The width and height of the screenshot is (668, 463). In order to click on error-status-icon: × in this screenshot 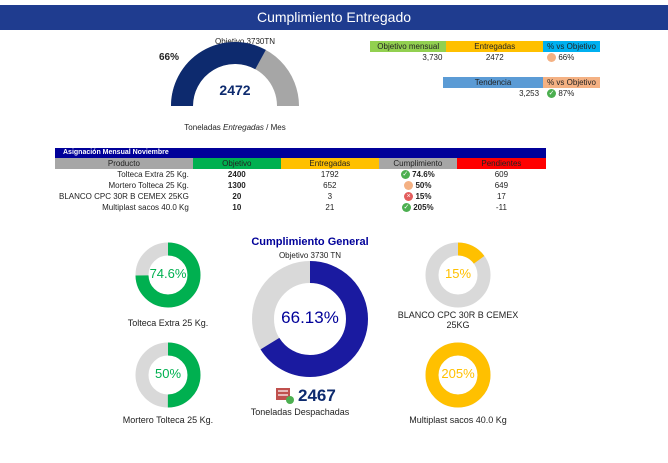, I will do `click(409, 197)`.